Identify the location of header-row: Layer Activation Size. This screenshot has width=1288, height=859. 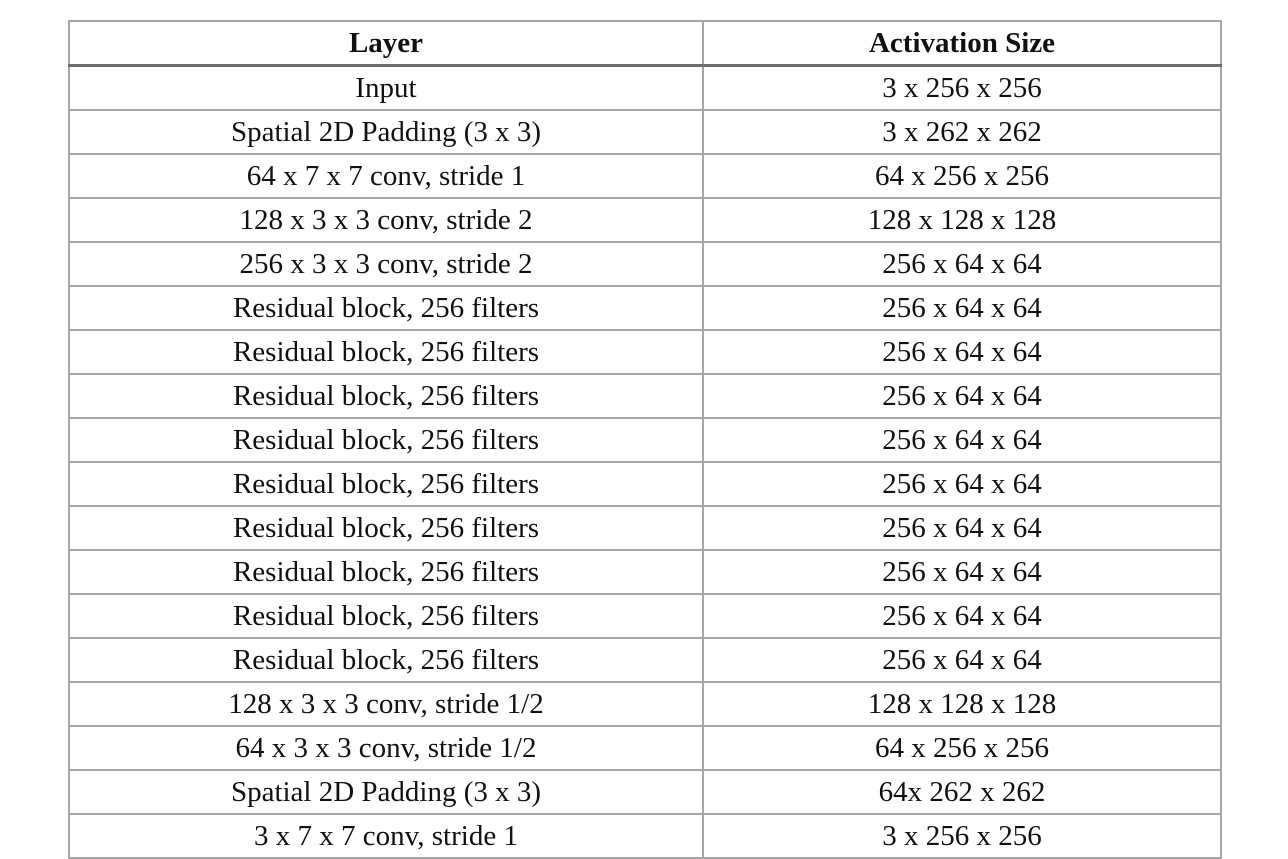
(645, 43).